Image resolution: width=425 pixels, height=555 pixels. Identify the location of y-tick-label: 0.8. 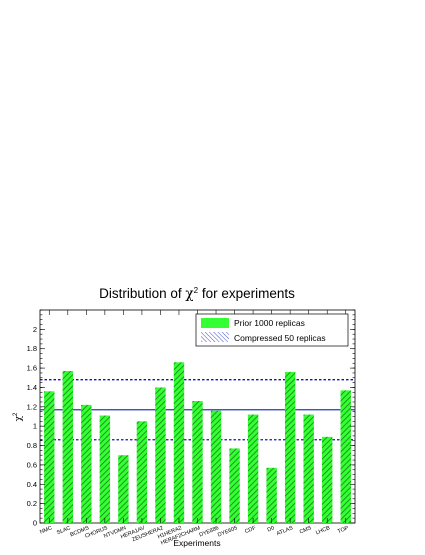
(32, 445).